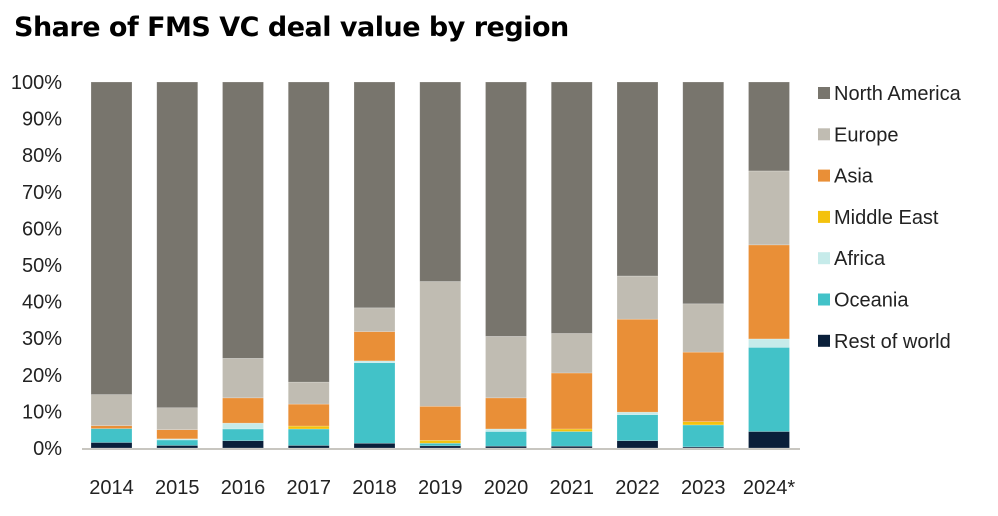 This screenshot has width=998, height=516. What do you see at coordinates (637, 488) in the screenshot?
I see `x-tick-label: 2022` at bounding box center [637, 488].